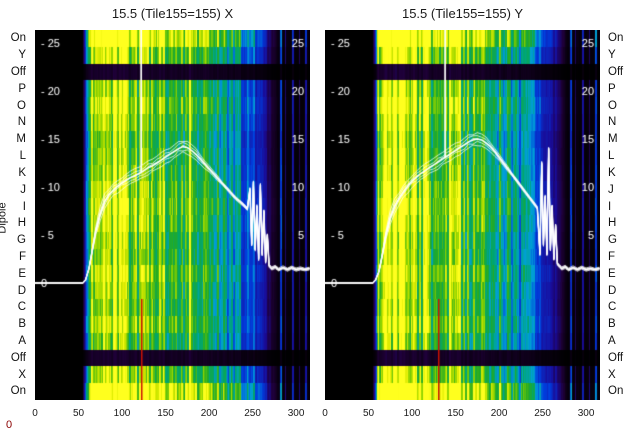  Describe the element at coordinates (172, 13) in the screenshot. I see `panel-title-x: 15.5 (Tile155=155) X` at that location.